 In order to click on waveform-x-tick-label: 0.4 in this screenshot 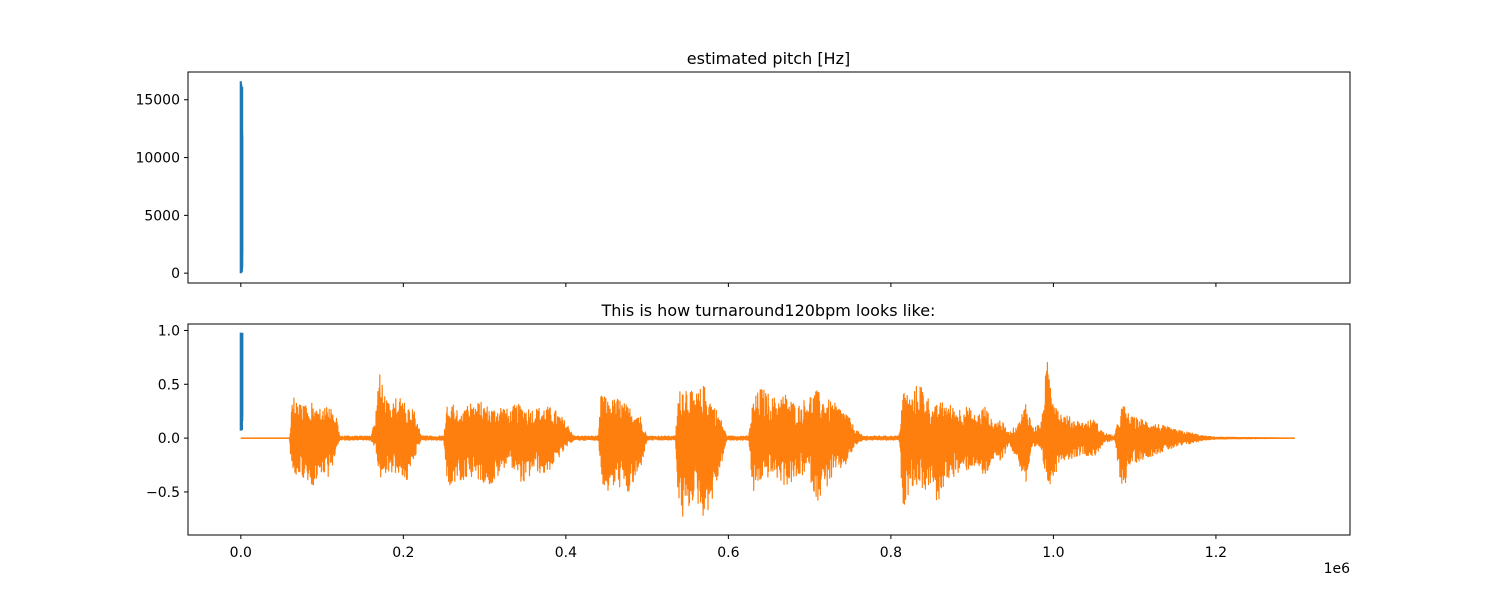, I will do `click(566, 553)`.